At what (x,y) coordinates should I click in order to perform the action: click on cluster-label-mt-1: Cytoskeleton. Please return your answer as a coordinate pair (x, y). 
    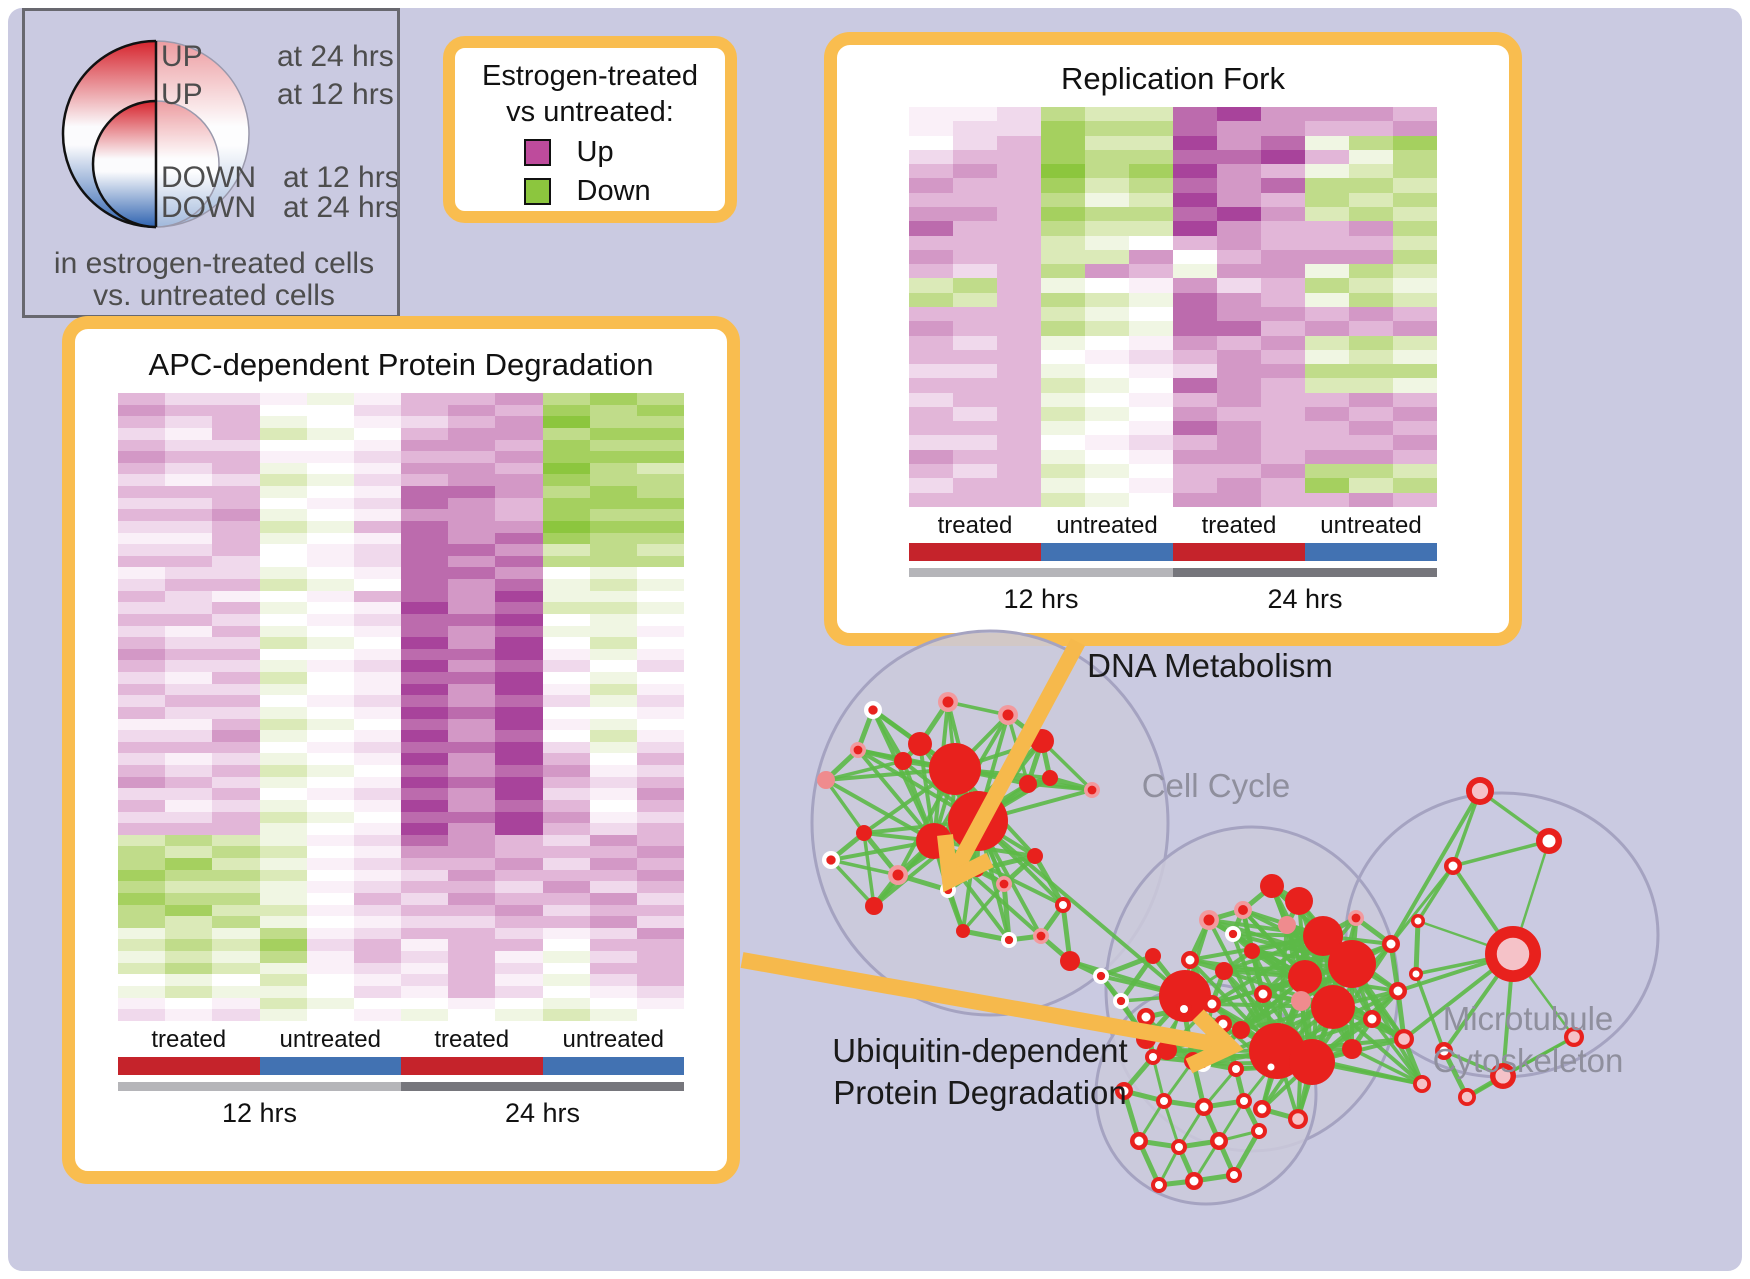
    Looking at the image, I should click on (1528, 1060).